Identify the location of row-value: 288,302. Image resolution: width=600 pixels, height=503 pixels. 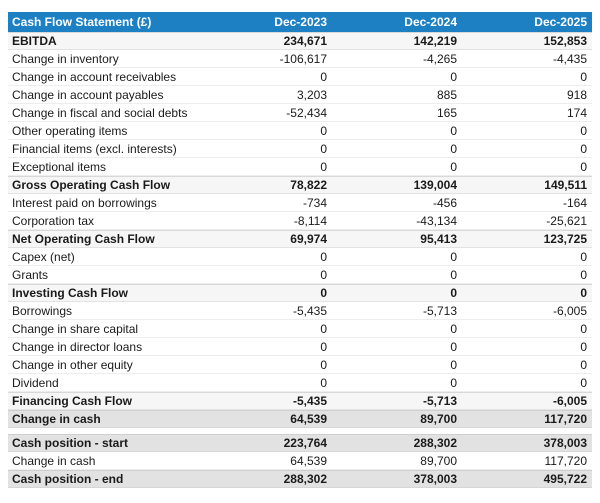
(305, 479).